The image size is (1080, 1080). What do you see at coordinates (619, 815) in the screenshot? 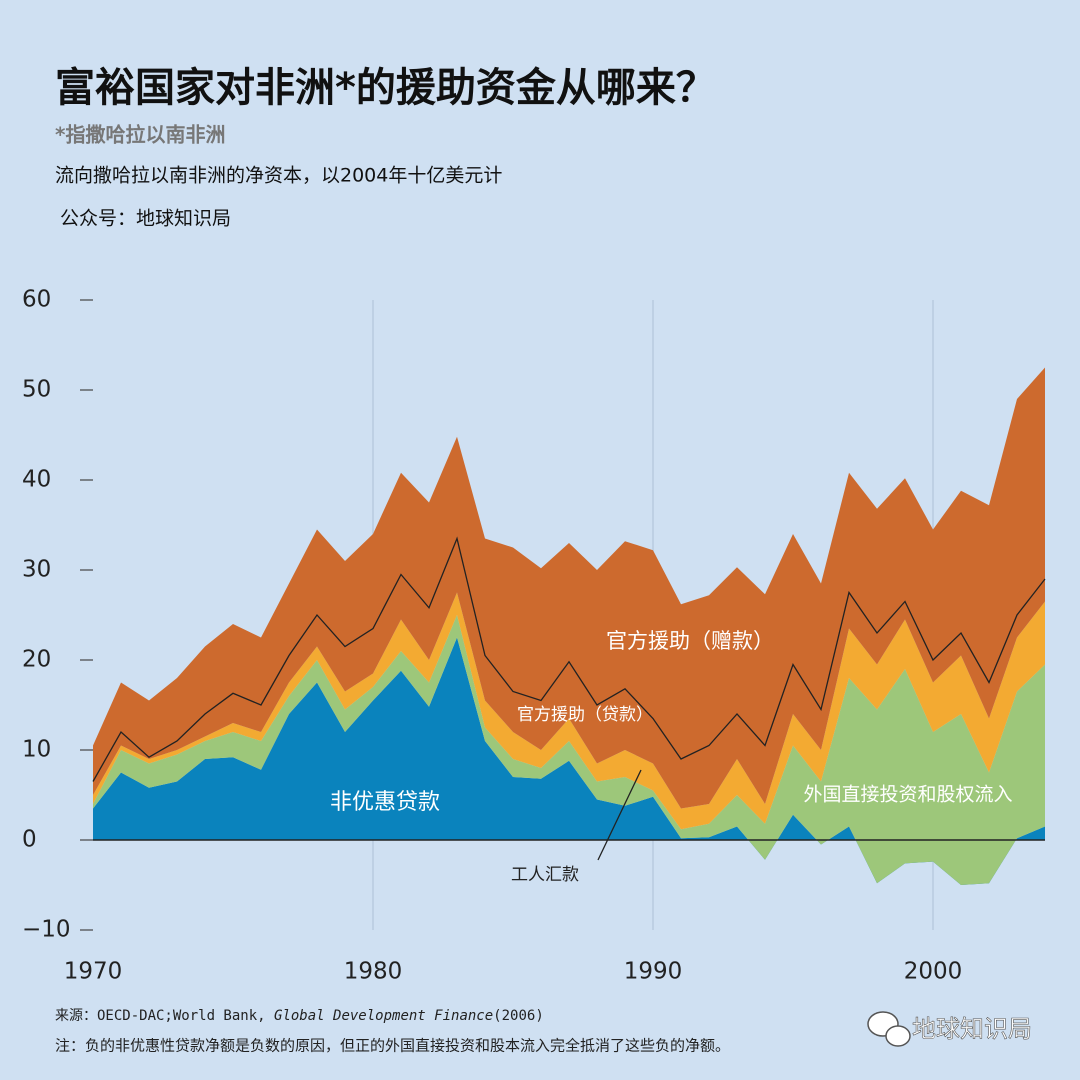
I see `pointer` at bounding box center [619, 815].